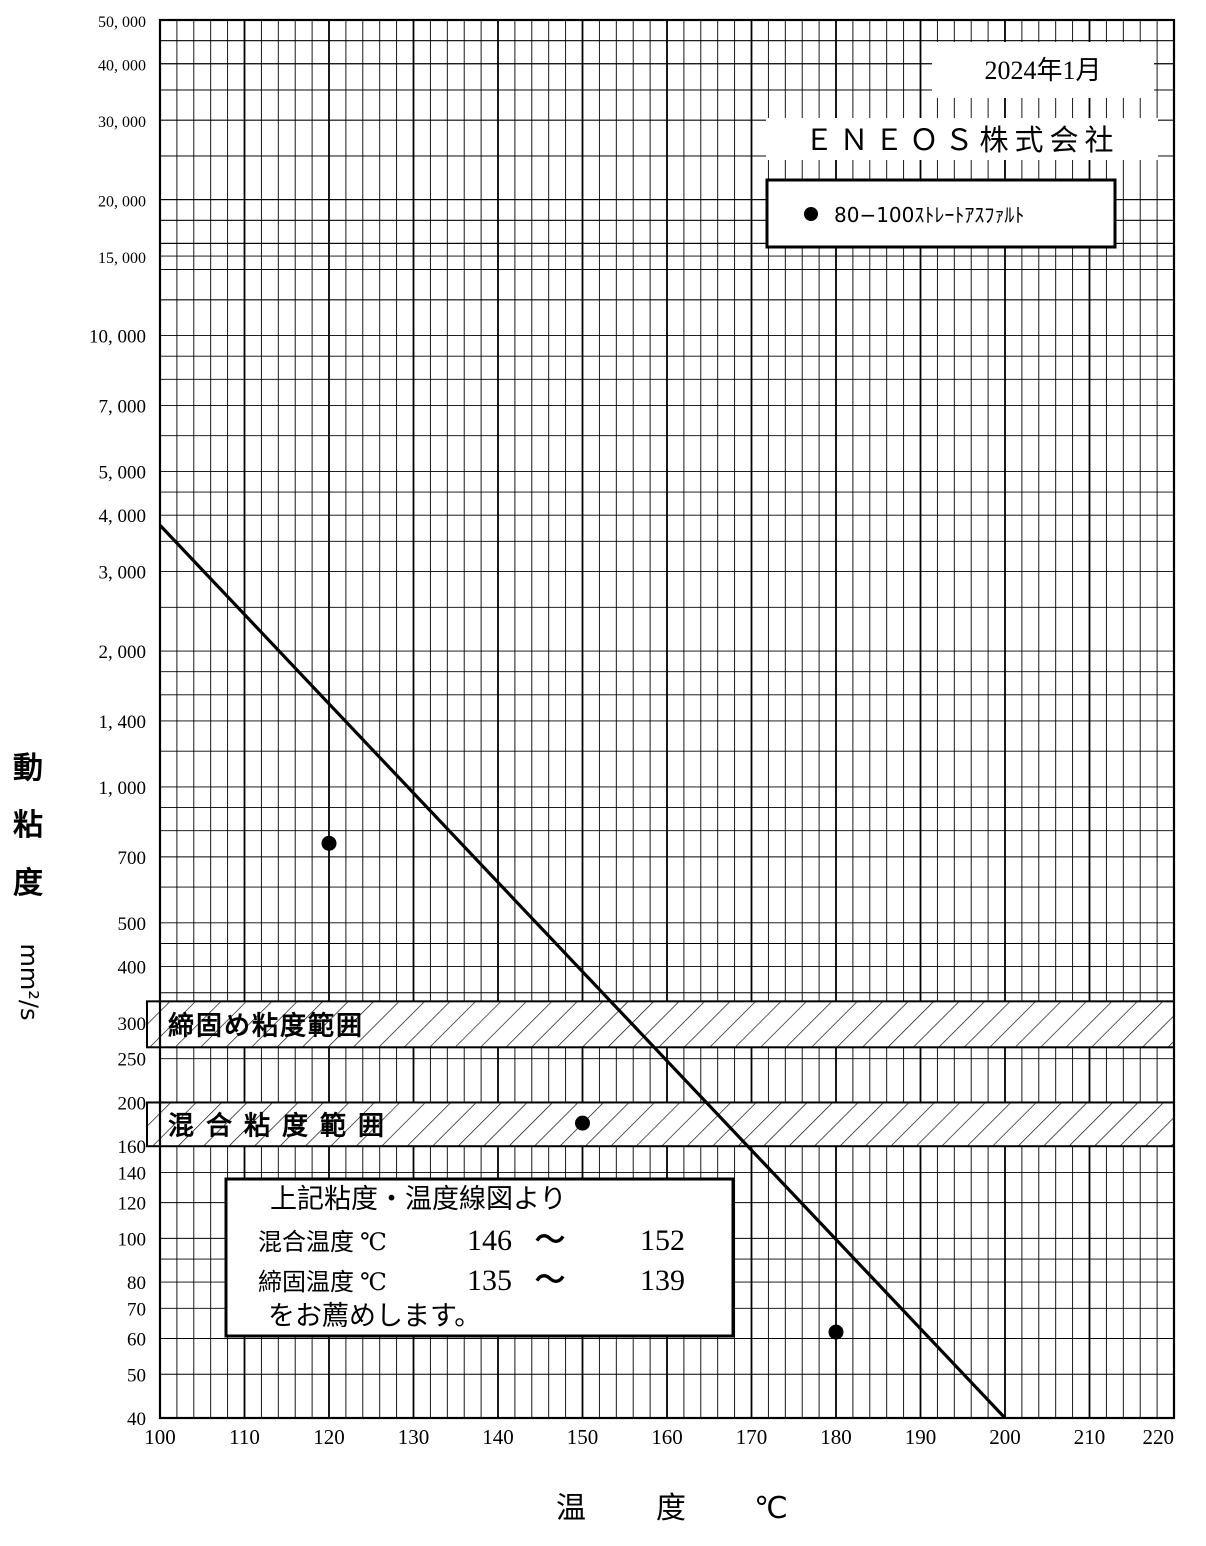  Describe the element at coordinates (123, 652) in the screenshot. I see `y-tick-label: 2, 000` at that location.